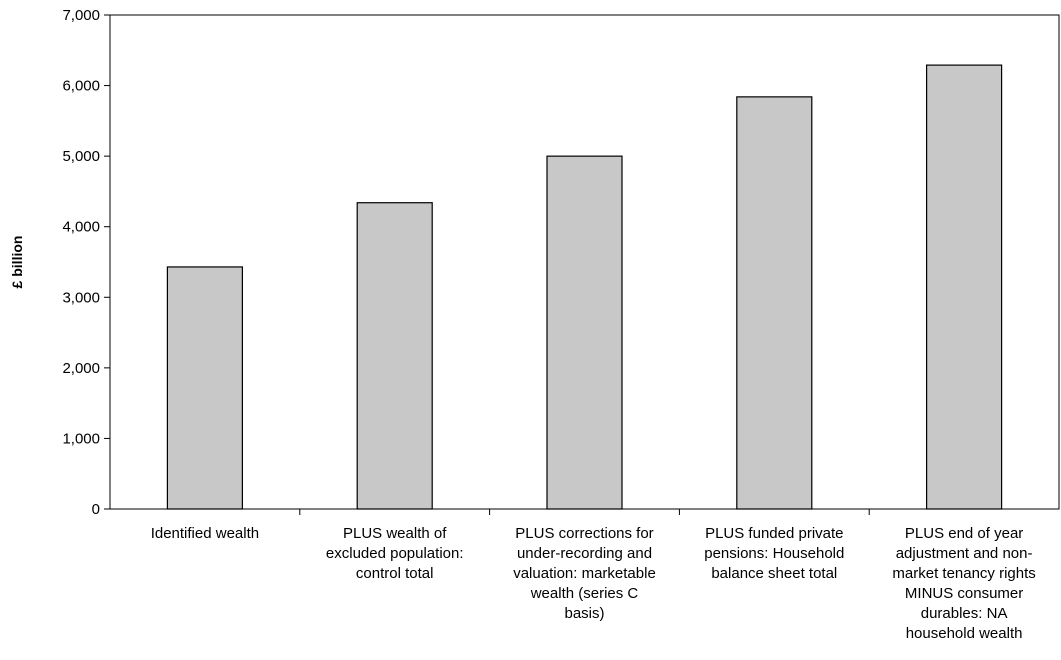 The width and height of the screenshot is (1061, 660). What do you see at coordinates (205, 533) in the screenshot?
I see `x-category-label-1: Identified wealth` at bounding box center [205, 533].